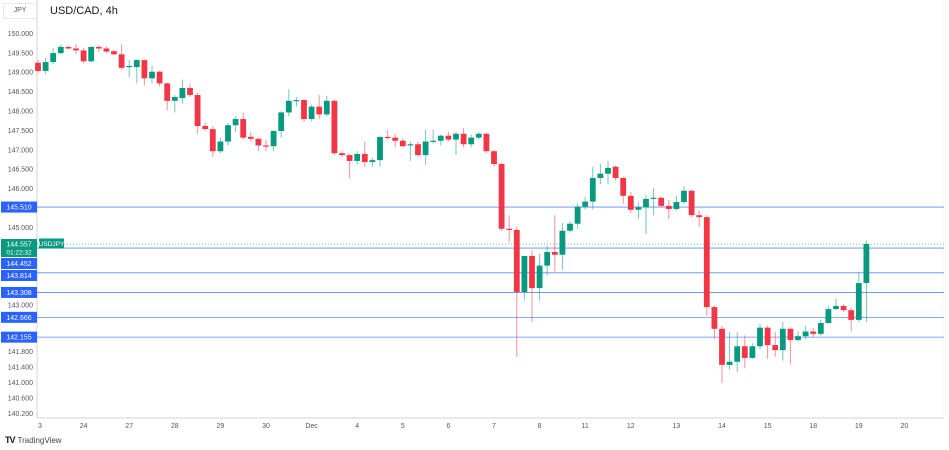 This screenshot has width=949, height=450. I want to click on x-tick-label: 13, so click(677, 426).